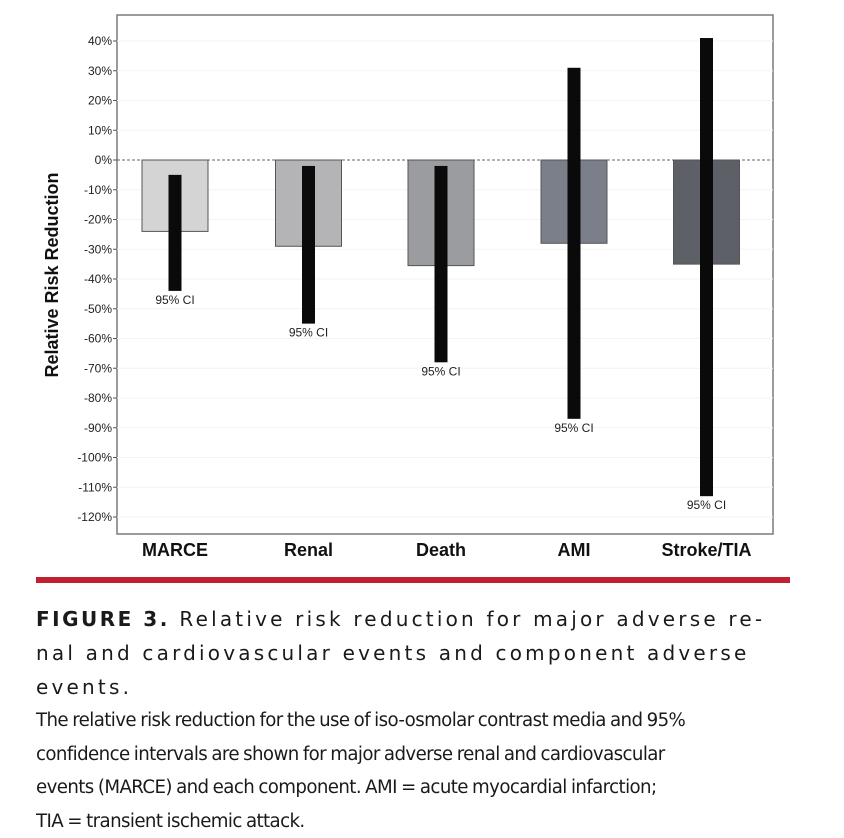 This screenshot has width=844, height=838. What do you see at coordinates (175, 550) in the screenshot?
I see `x-category-label: MARCE` at bounding box center [175, 550].